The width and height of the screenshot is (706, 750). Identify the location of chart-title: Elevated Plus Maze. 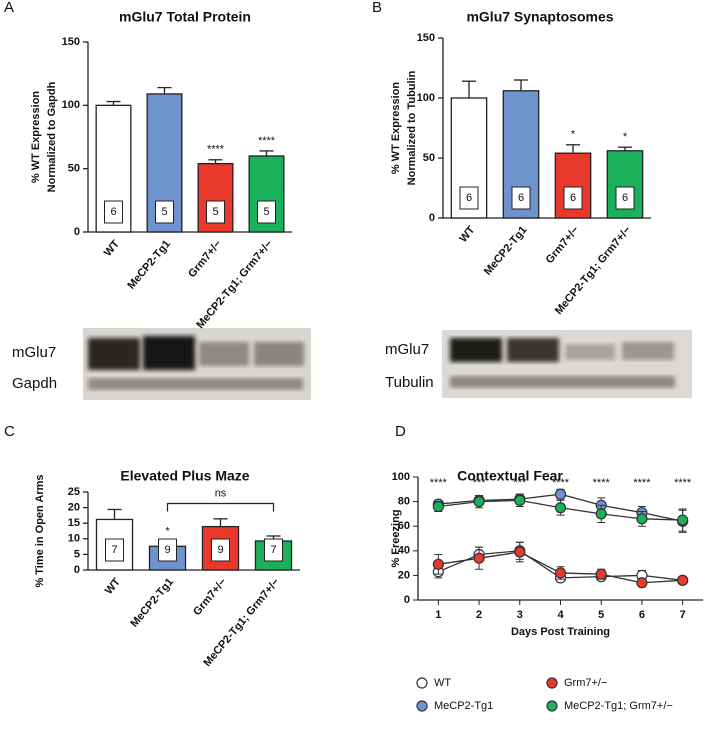
(184, 476).